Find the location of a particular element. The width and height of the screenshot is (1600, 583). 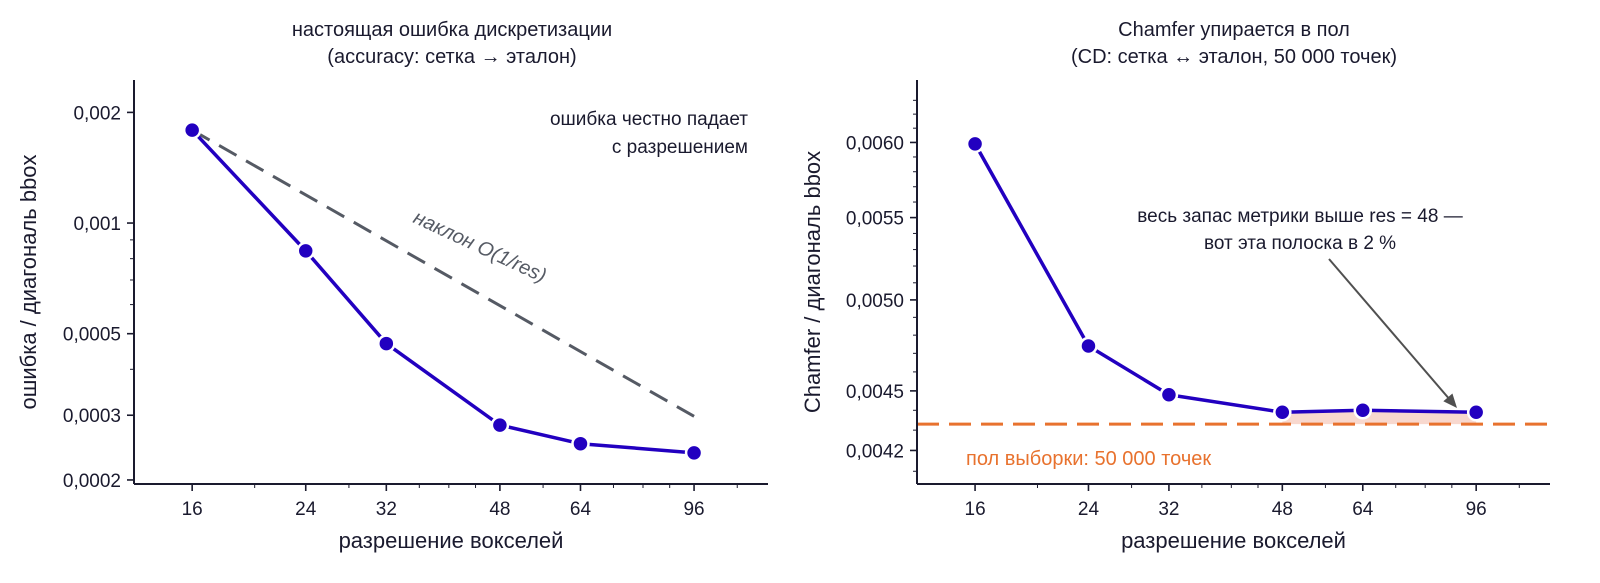

annotation-line-2: вот эта полоска в 2 % is located at coordinates (1300, 243).